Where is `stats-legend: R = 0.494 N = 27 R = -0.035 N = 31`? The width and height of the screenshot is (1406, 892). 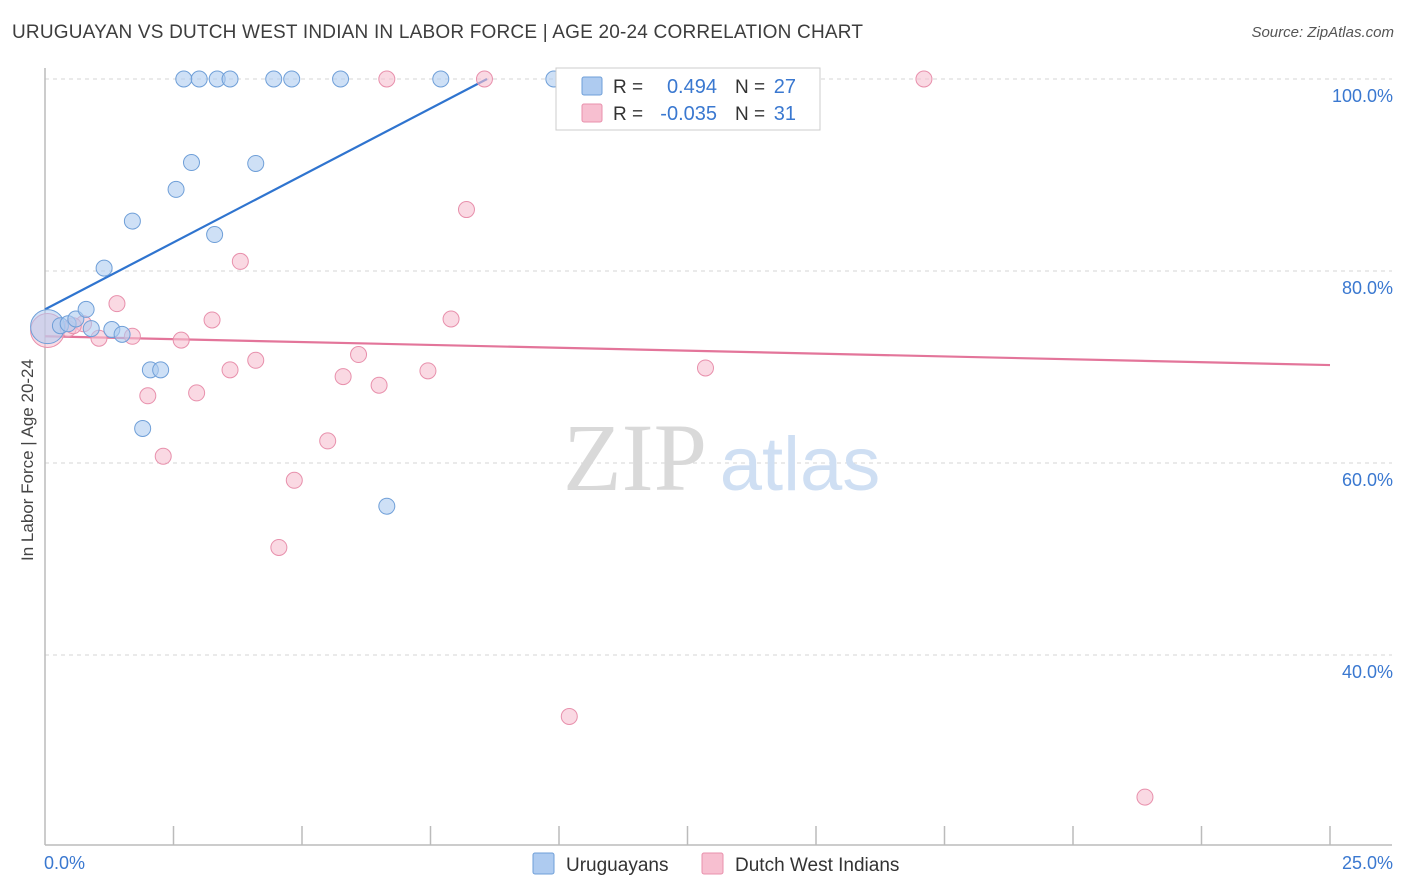 stats-legend: R = 0.494 N = 27 R = -0.035 N = 31 is located at coordinates (688, 99).